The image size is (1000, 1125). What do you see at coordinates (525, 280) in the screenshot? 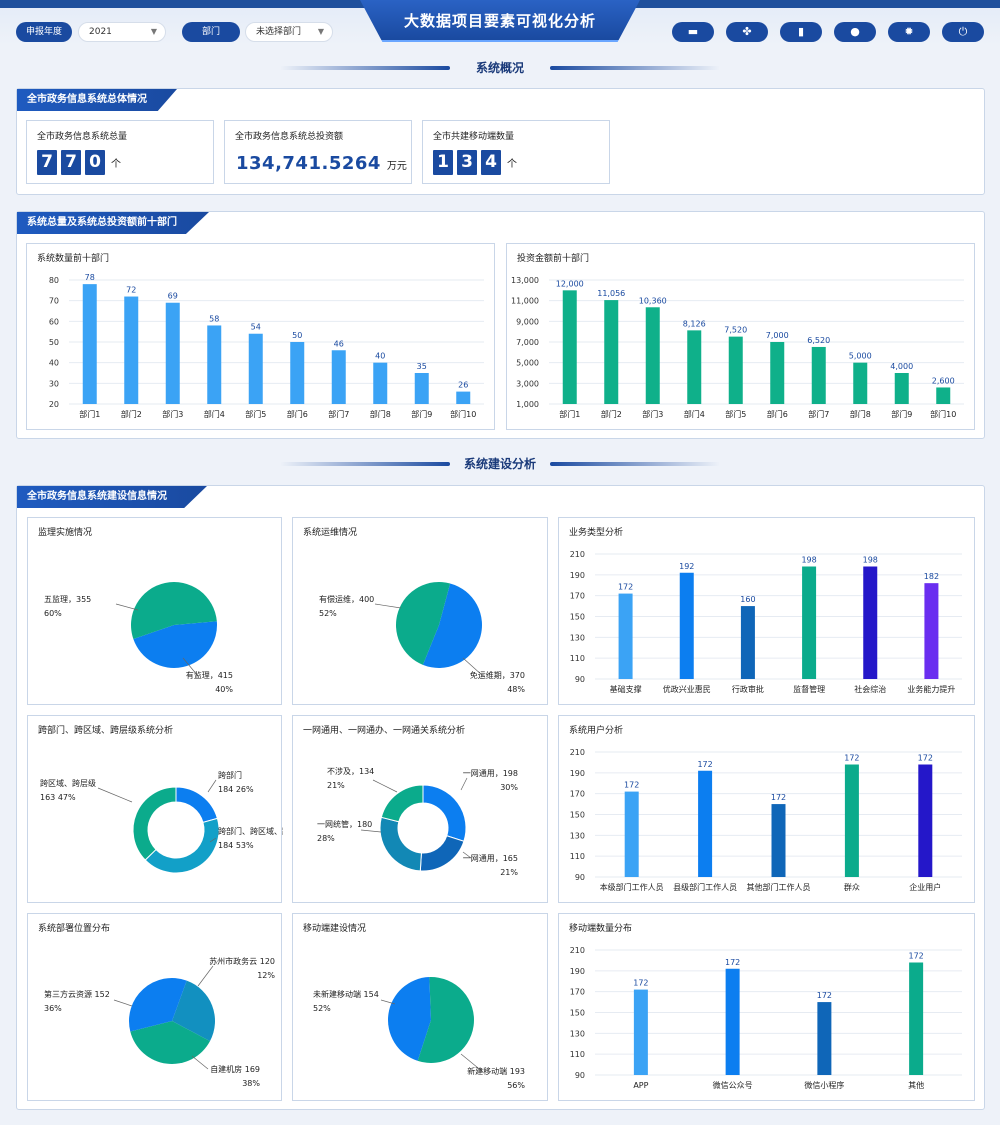
I see `y-tick-label: 13,000` at bounding box center [525, 280].